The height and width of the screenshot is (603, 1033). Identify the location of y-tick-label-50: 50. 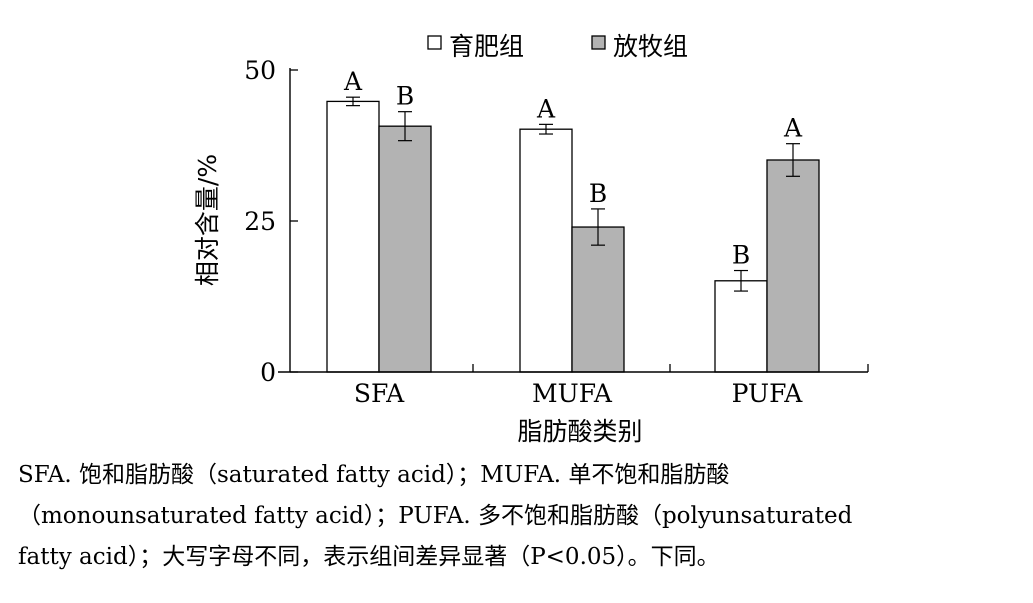
(260, 70).